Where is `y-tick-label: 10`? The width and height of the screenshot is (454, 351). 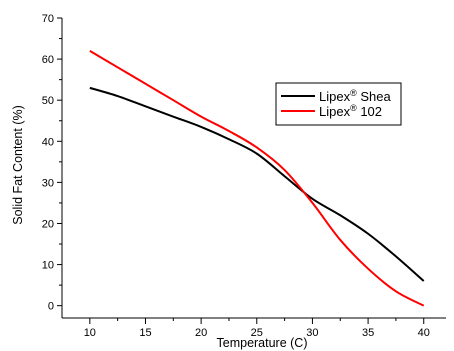
y-tick-label: 10 is located at coordinates (48, 266).